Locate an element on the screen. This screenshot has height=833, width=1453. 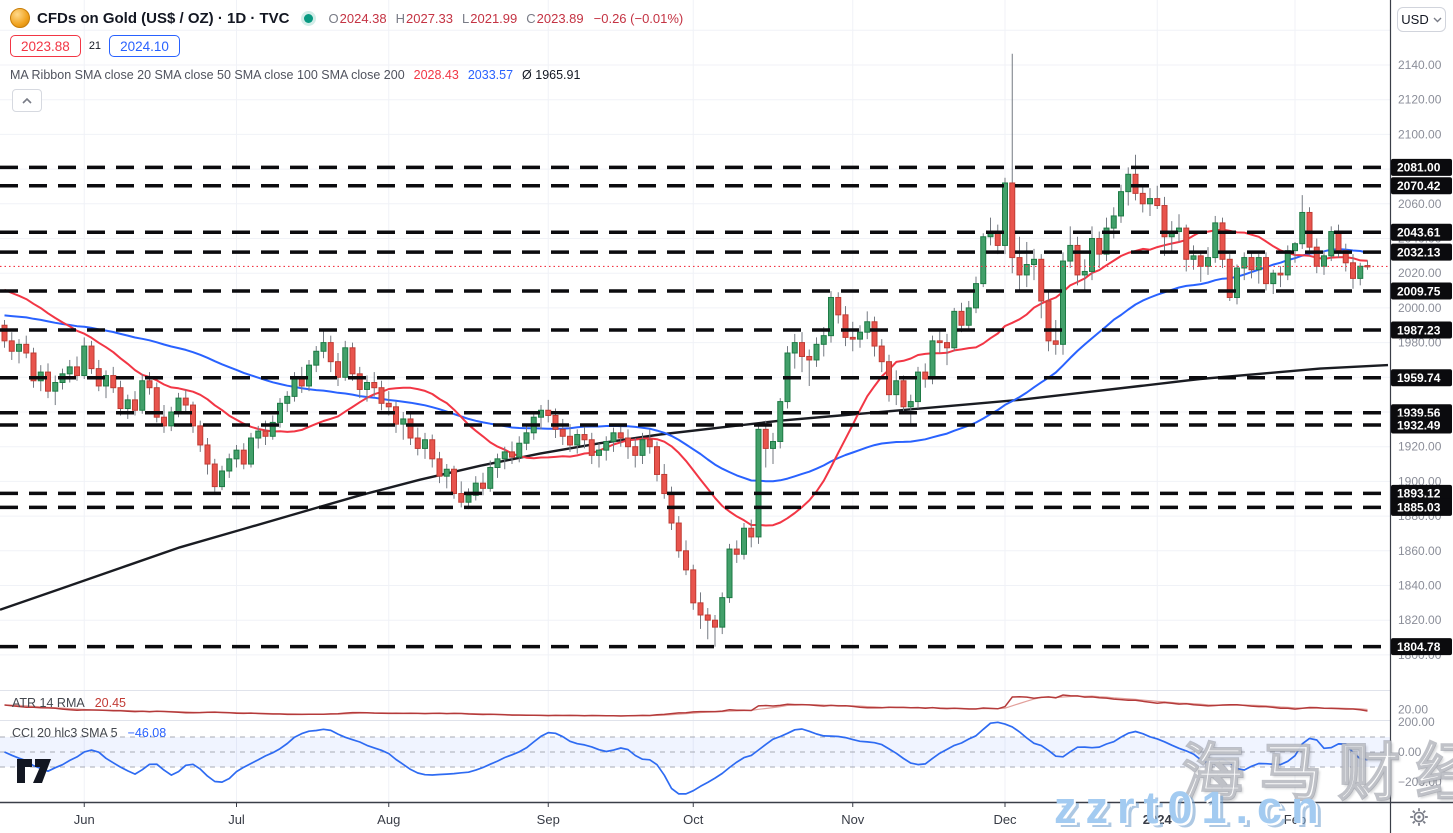
sell-button: 2023.88 is located at coordinates (45, 46).